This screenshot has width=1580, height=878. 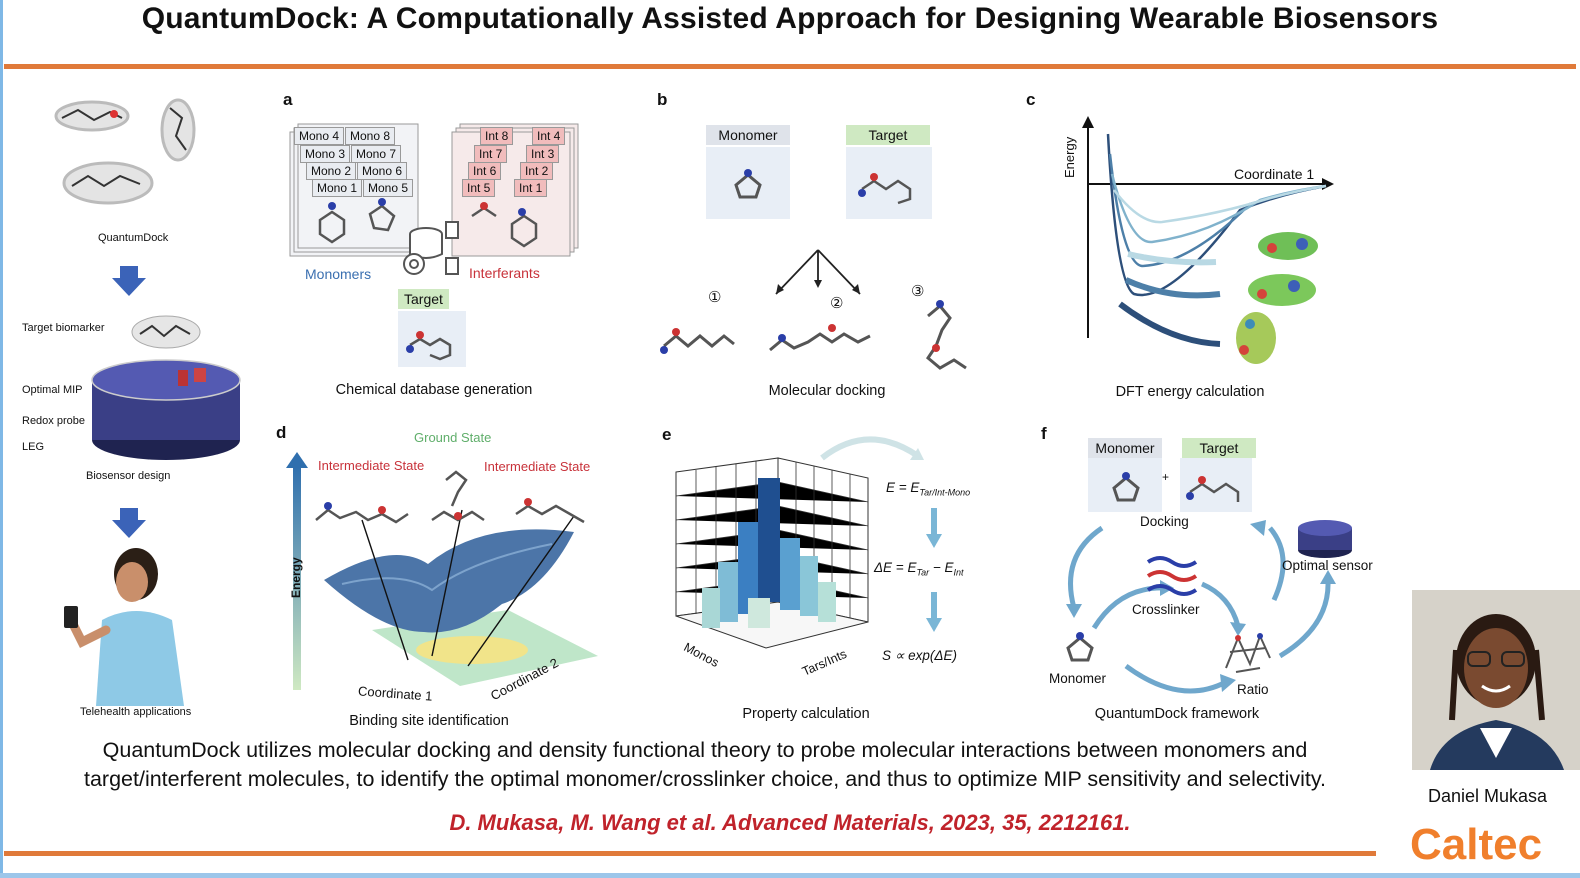 I want to click on quantumdock-label: QuantumDock, so click(x=133, y=238).